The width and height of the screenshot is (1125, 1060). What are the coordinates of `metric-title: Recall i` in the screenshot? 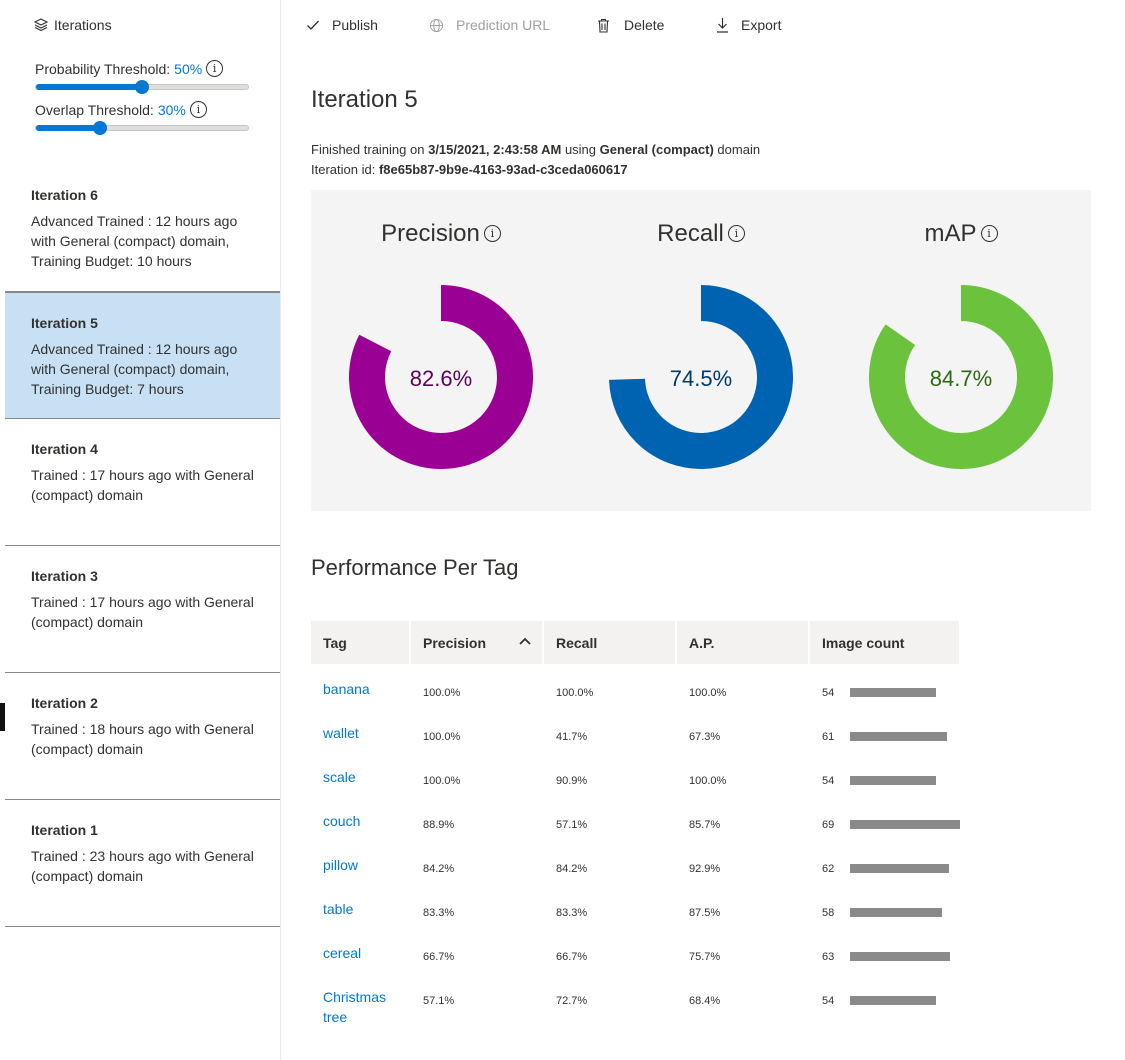 It's located at (701, 234).